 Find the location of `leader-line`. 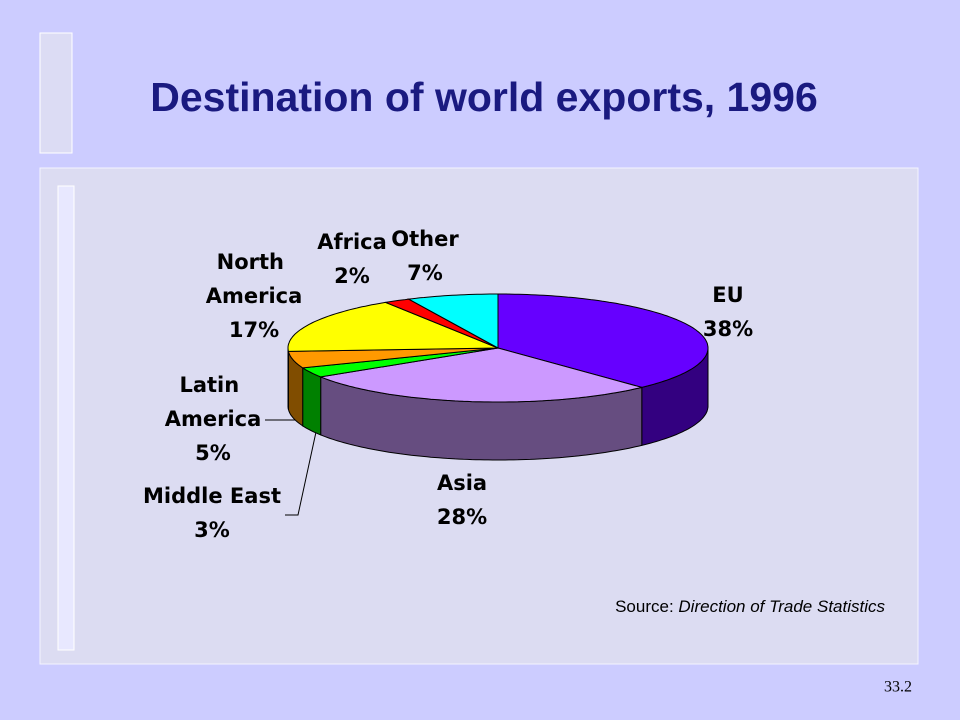

leader-line is located at coordinates (301, 473).